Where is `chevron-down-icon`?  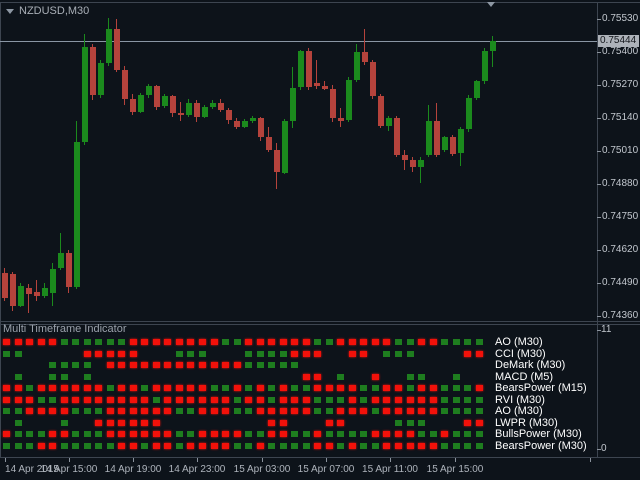
chevron-down-icon is located at coordinates (10, 11).